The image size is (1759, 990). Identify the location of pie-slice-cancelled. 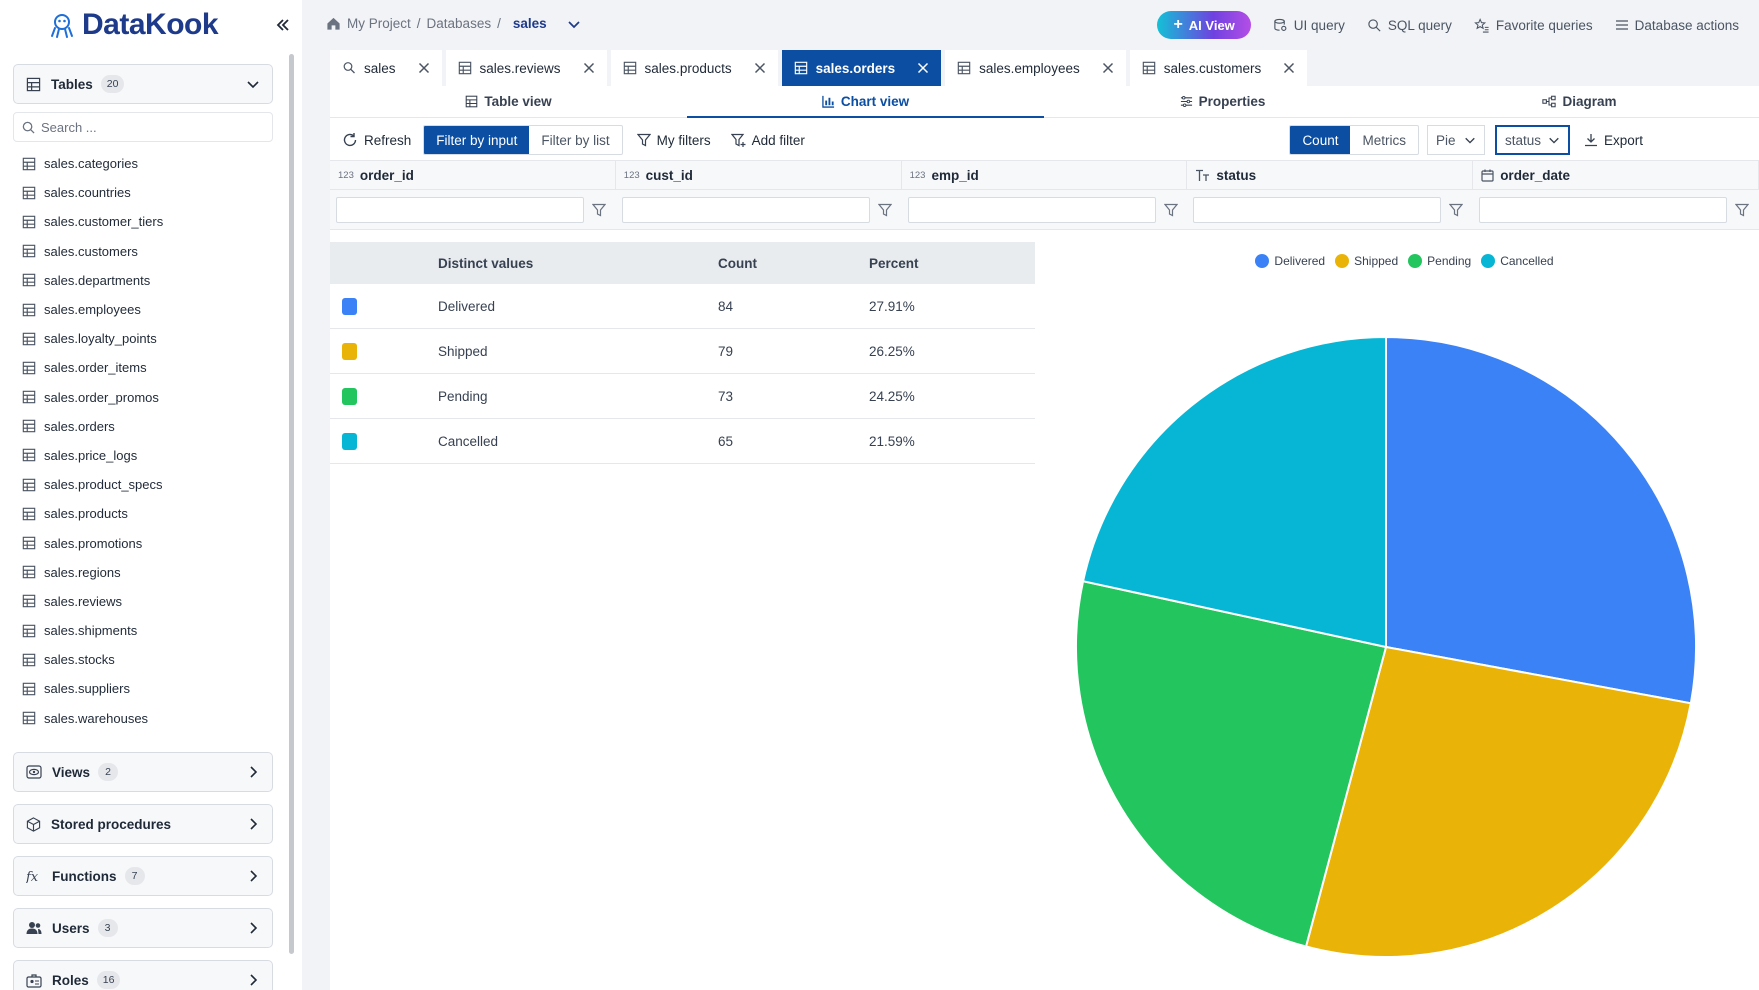
(1234, 492).